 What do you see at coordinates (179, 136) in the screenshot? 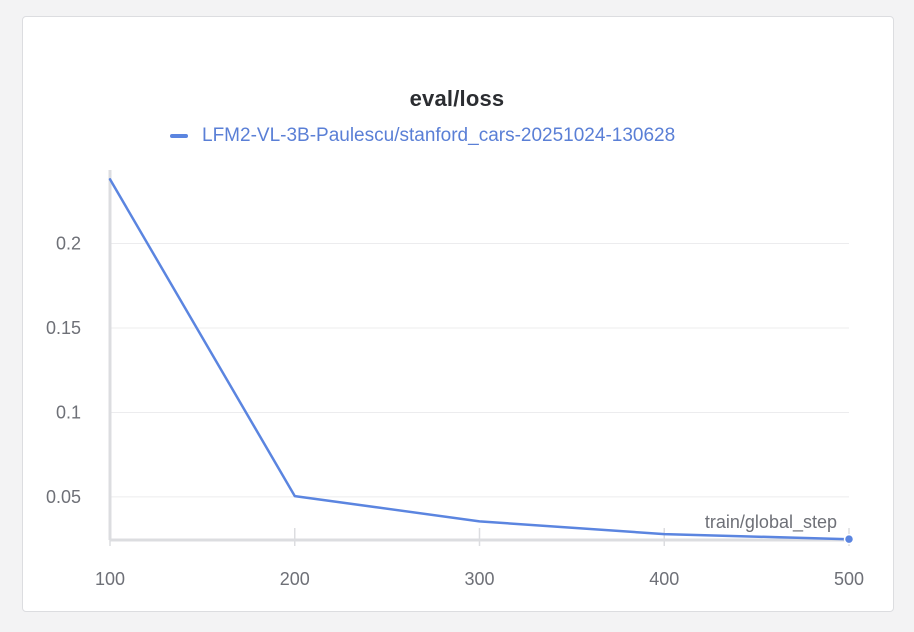
I see `legend-swatch` at bounding box center [179, 136].